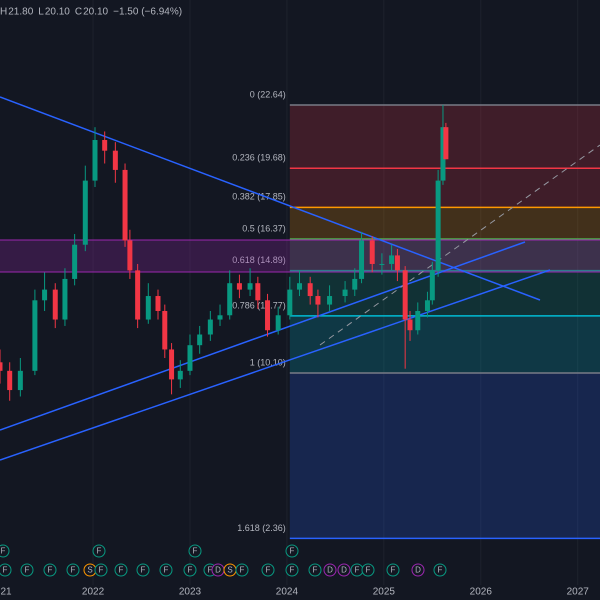 Image resolution: width=600 pixels, height=600 pixels. Describe the element at coordinates (20, 12) in the screenshot. I see `ohlc-value: 21.80` at that location.